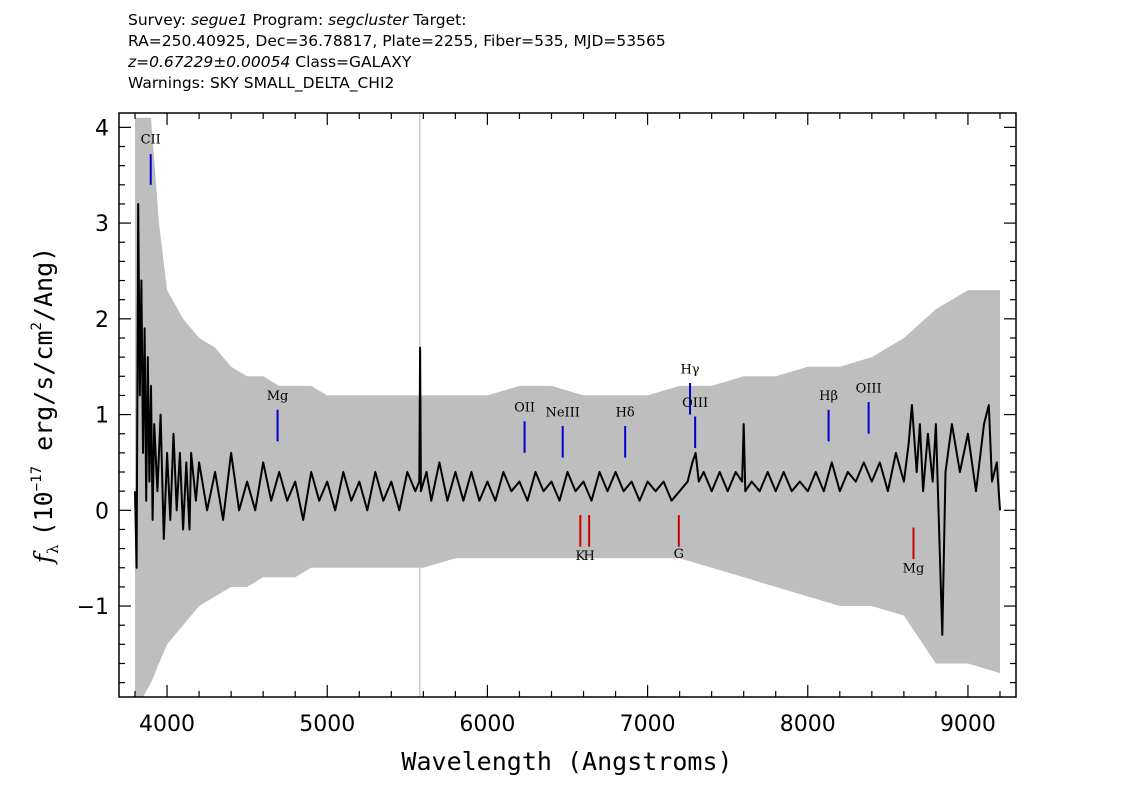 The image size is (1134, 810). Describe the element at coordinates (43, 557) in the screenshot. I see `y-title-f: f` at that location.